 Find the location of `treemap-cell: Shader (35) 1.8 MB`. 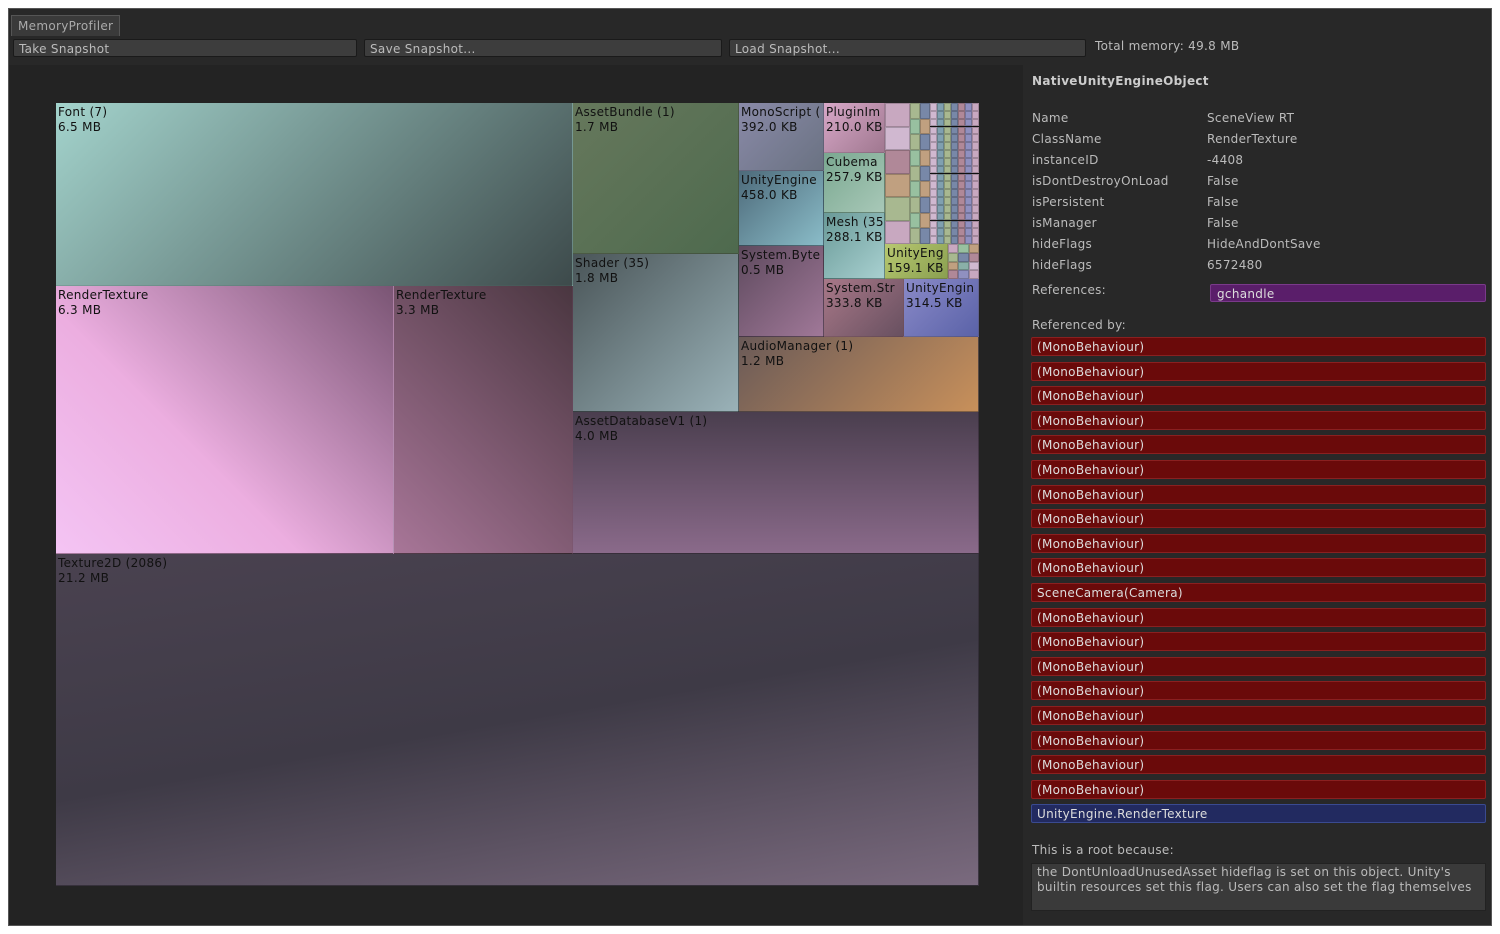

treemap-cell: Shader (35) 1.8 MB is located at coordinates (656, 333).